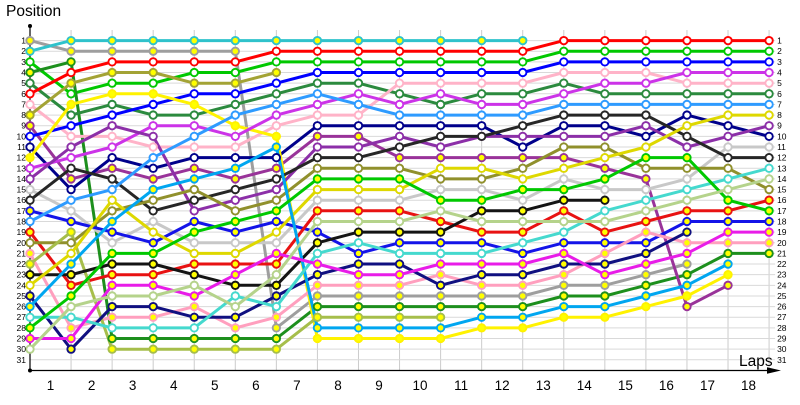 The width and height of the screenshot is (800, 405). Describe the element at coordinates (399, 72) in the screenshot. I see `car-grid3-green-markers` at that location.